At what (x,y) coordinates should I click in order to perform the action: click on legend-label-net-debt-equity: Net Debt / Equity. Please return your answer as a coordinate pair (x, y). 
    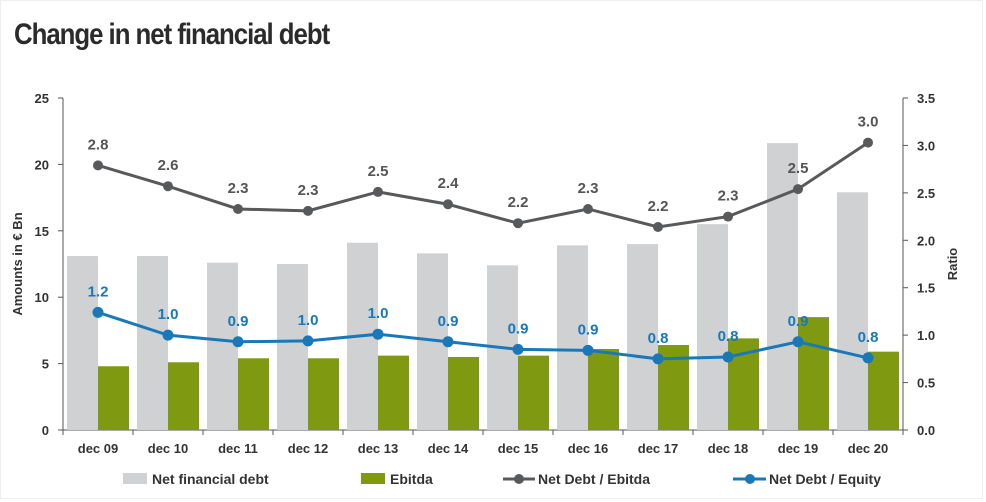
    Looking at the image, I should click on (825, 479).